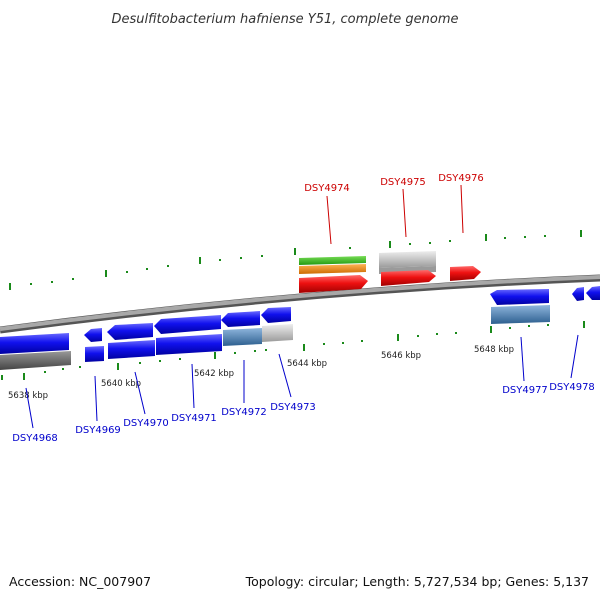  I want to click on gene-label-dsy4969: DSY4969, so click(98, 430).